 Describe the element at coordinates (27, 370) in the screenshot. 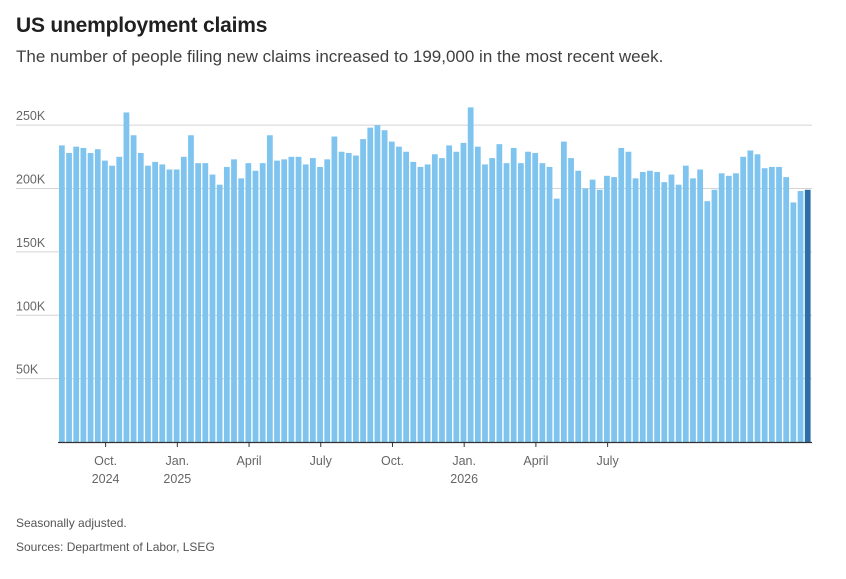

I see `y-tick-label: 50K` at that location.